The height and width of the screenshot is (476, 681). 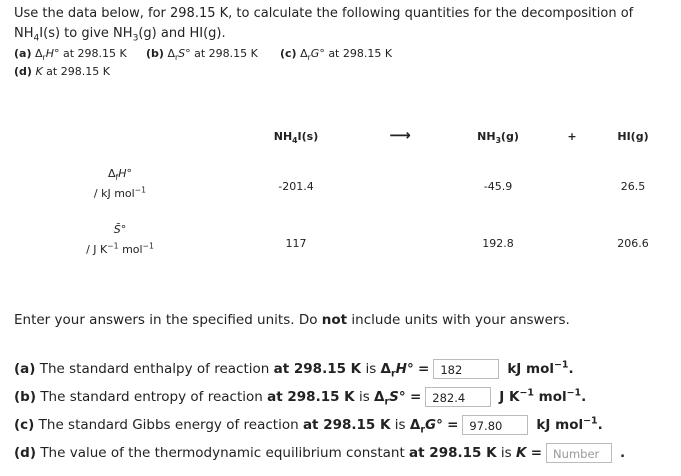 What do you see at coordinates (633, 186) in the screenshot?
I see `table-value: 26.5` at bounding box center [633, 186].